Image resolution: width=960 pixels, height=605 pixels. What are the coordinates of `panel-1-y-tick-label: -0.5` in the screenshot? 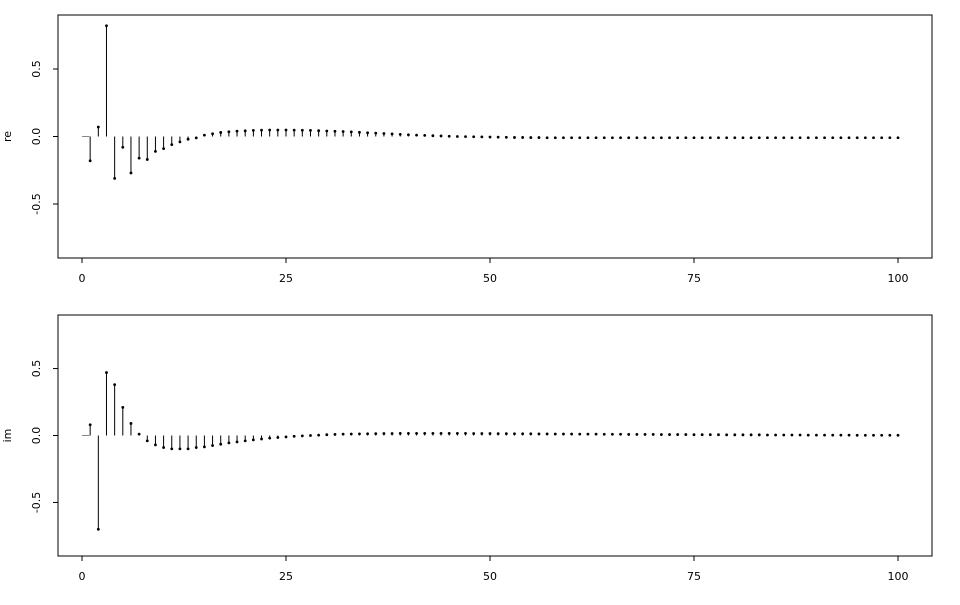 It's located at (36, 203).